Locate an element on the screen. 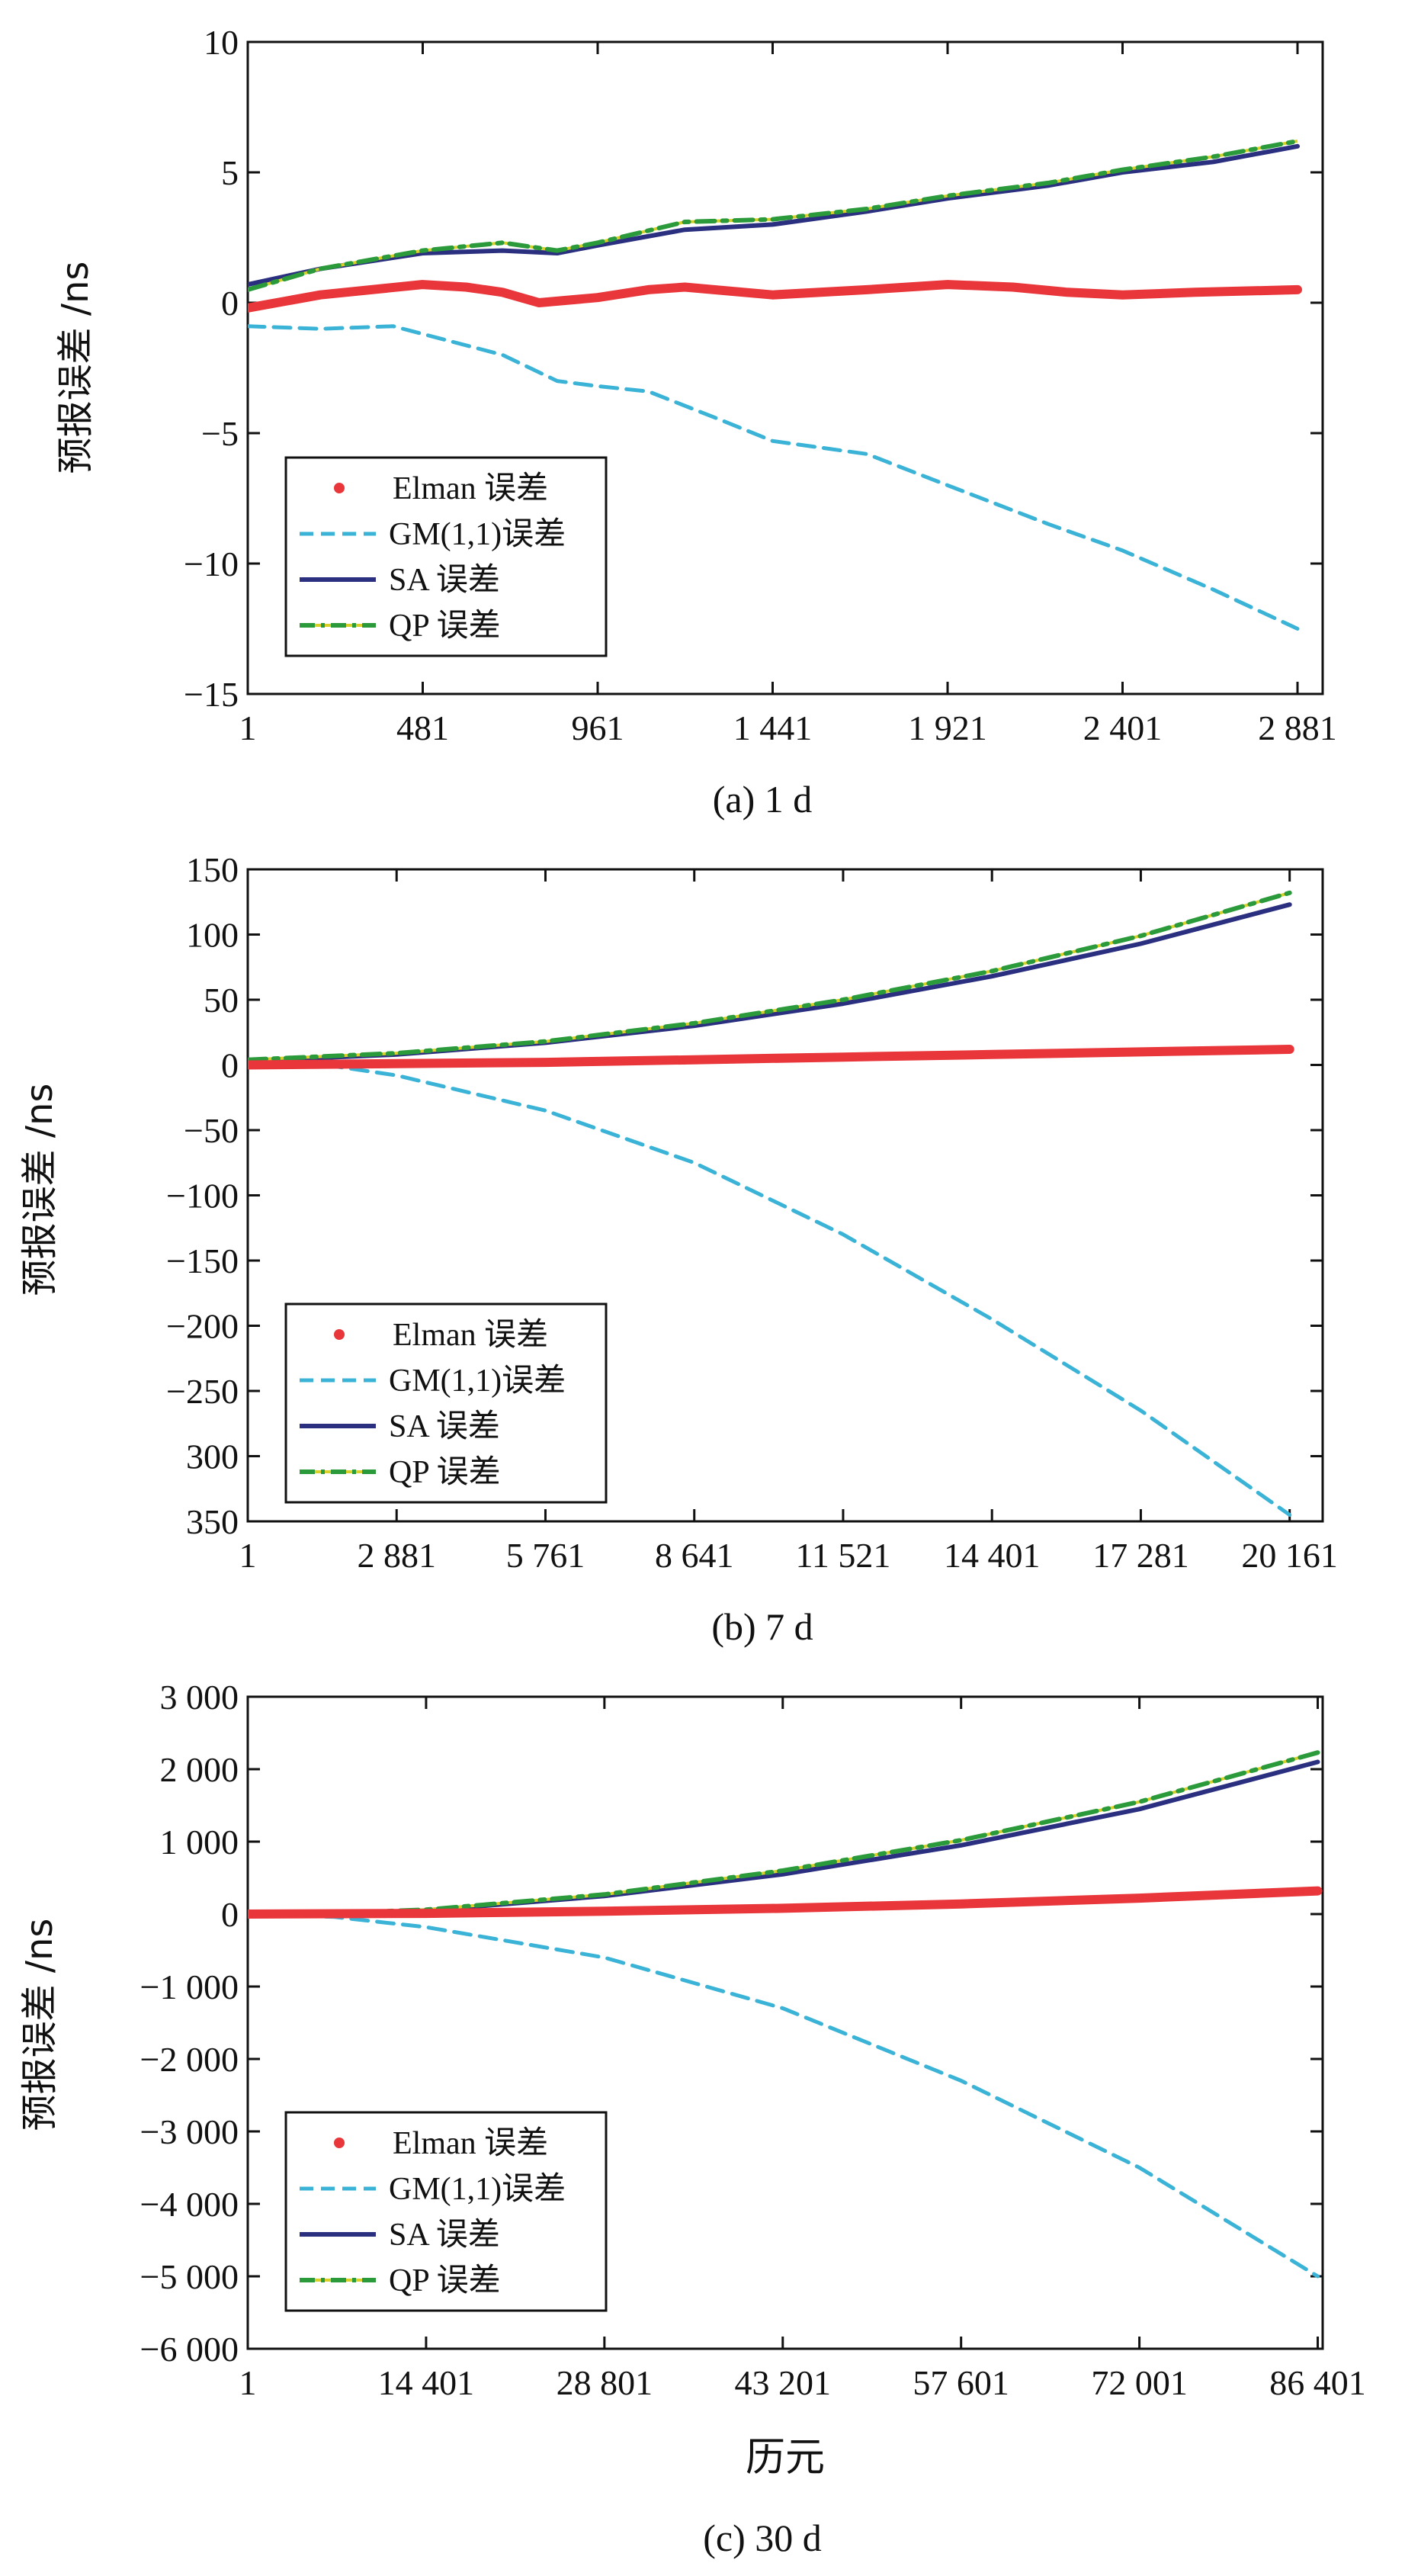  x-tick-label: 11 521 is located at coordinates (843, 1555).